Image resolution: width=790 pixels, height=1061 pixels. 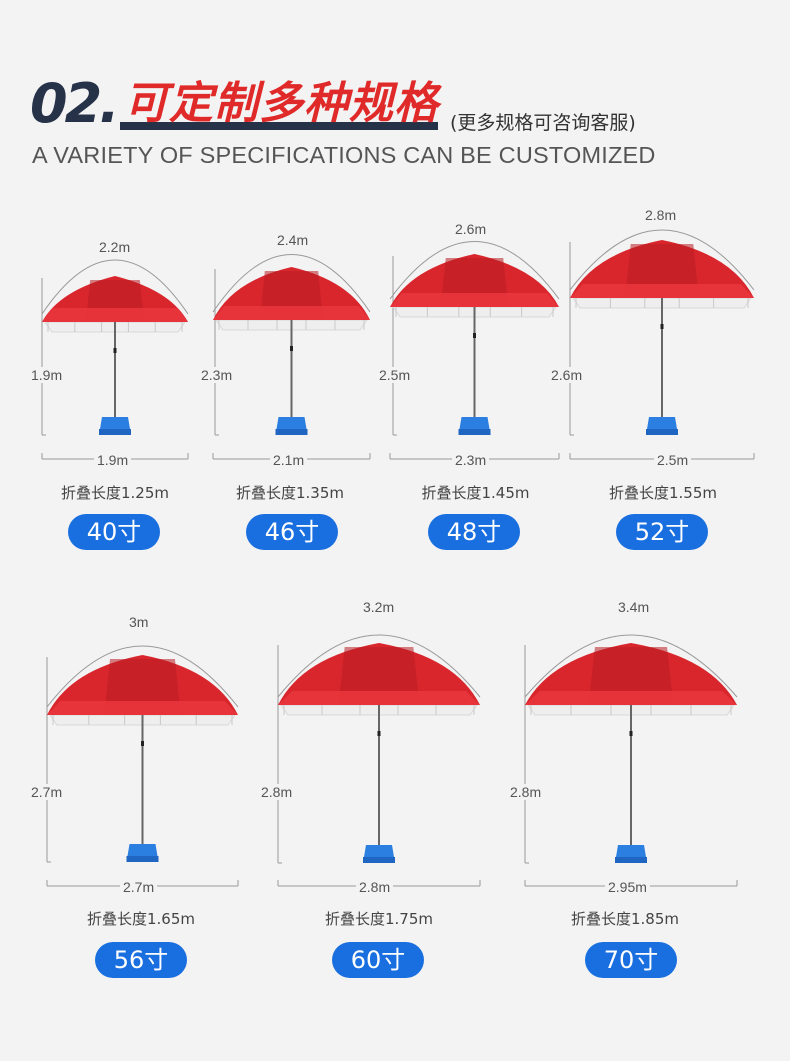 I want to click on title-underline-bar, so click(x=279, y=126).